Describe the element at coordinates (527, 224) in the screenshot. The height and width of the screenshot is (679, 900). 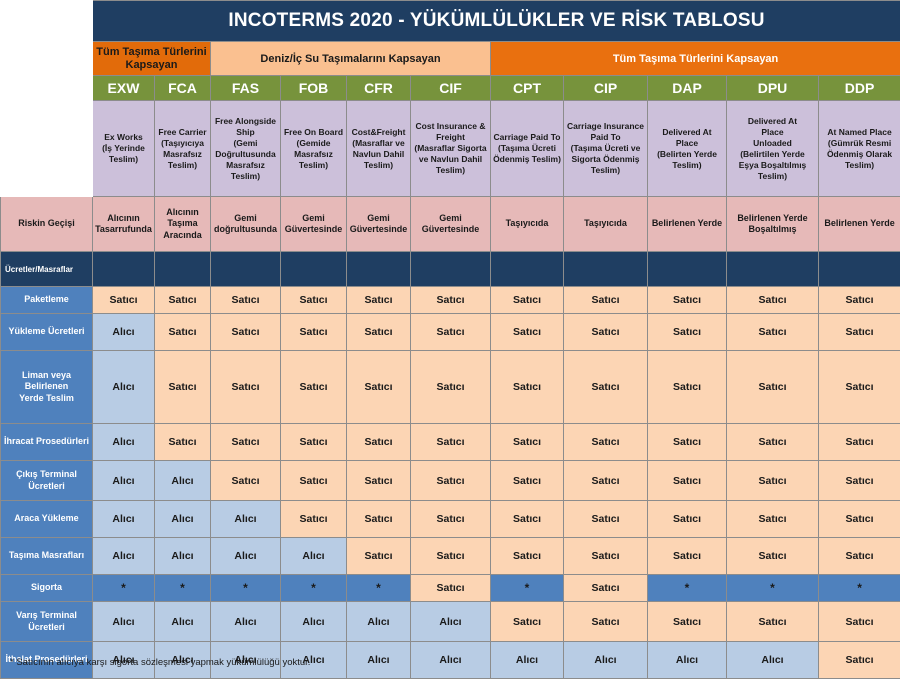
I see `risk-cpt: Taşıyıcıda` at that location.